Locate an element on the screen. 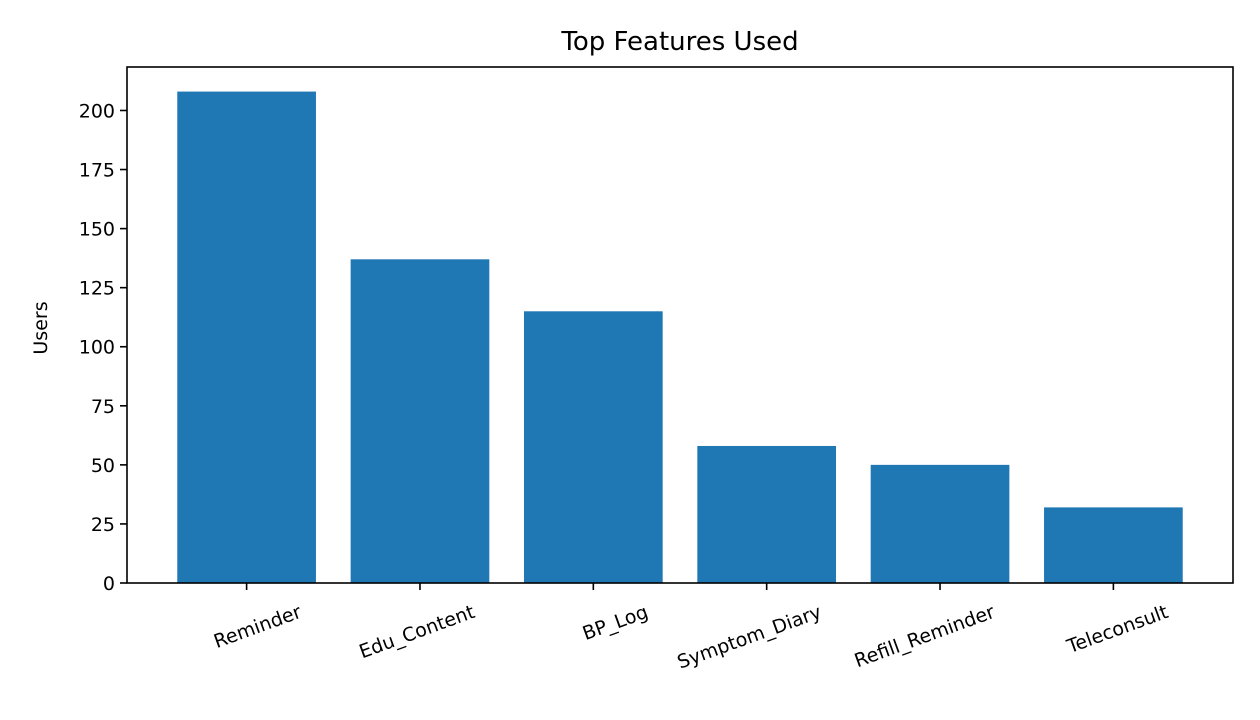  bar-edu-content is located at coordinates (420, 421).